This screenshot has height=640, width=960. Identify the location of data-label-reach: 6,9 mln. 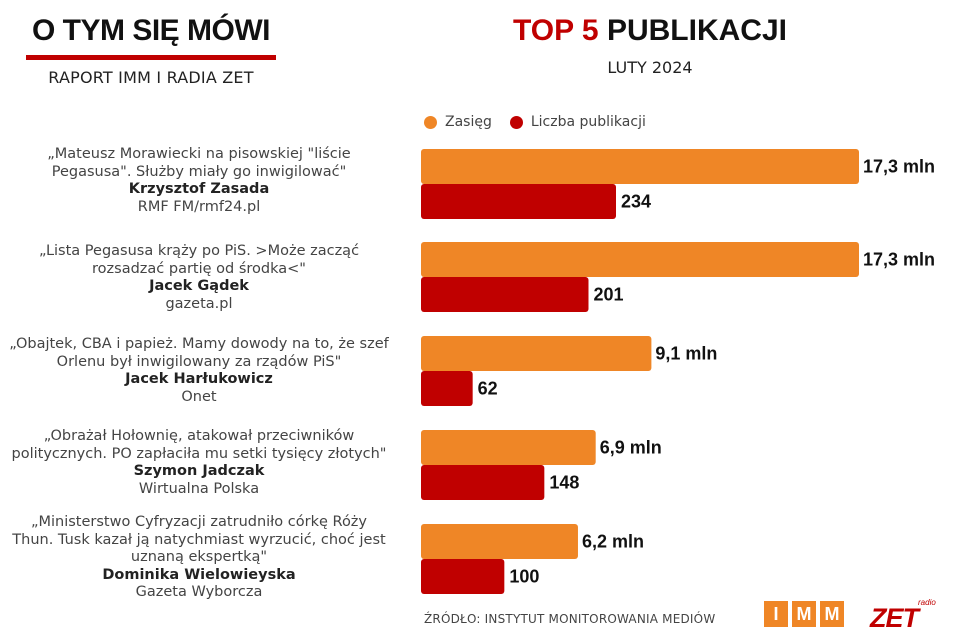
(631, 447).